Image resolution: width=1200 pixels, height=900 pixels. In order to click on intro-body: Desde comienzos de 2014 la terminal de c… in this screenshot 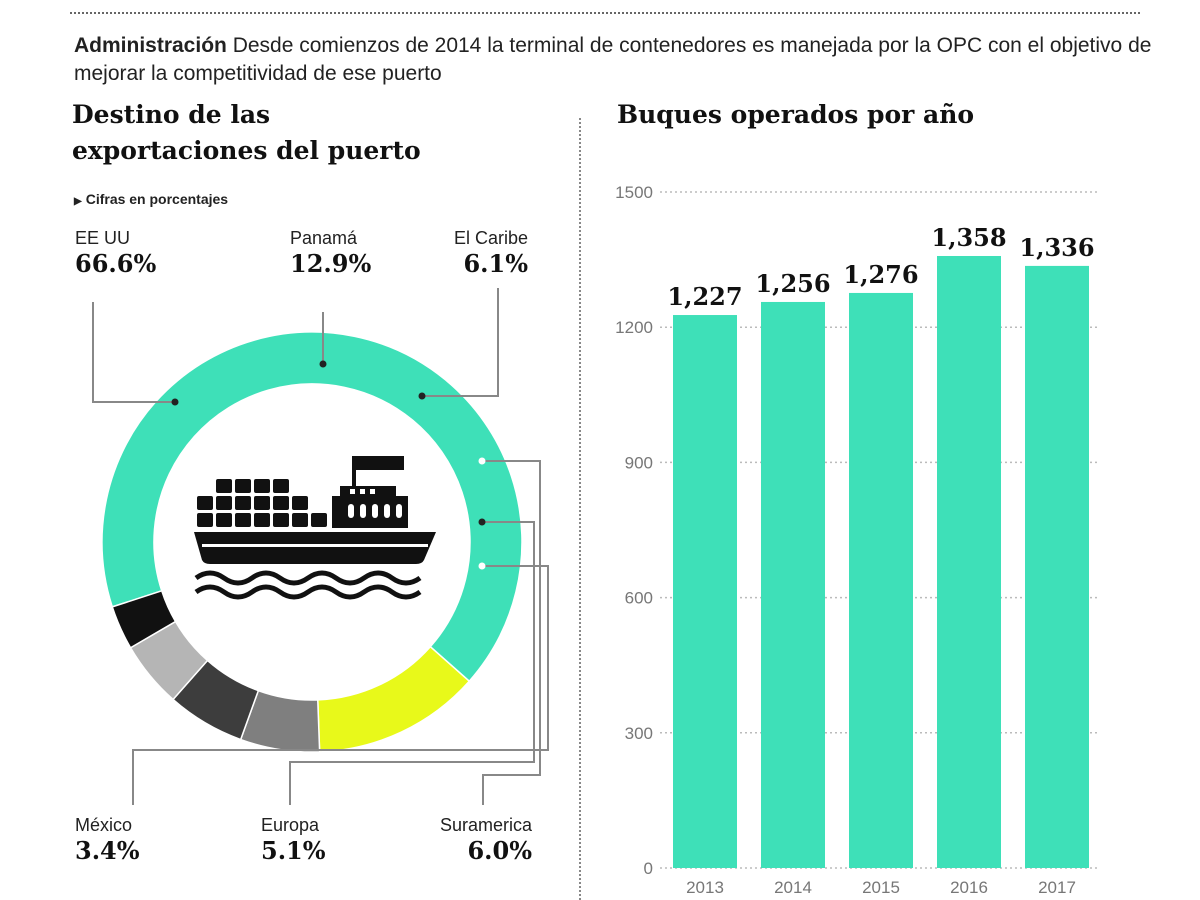, I will do `click(613, 59)`.